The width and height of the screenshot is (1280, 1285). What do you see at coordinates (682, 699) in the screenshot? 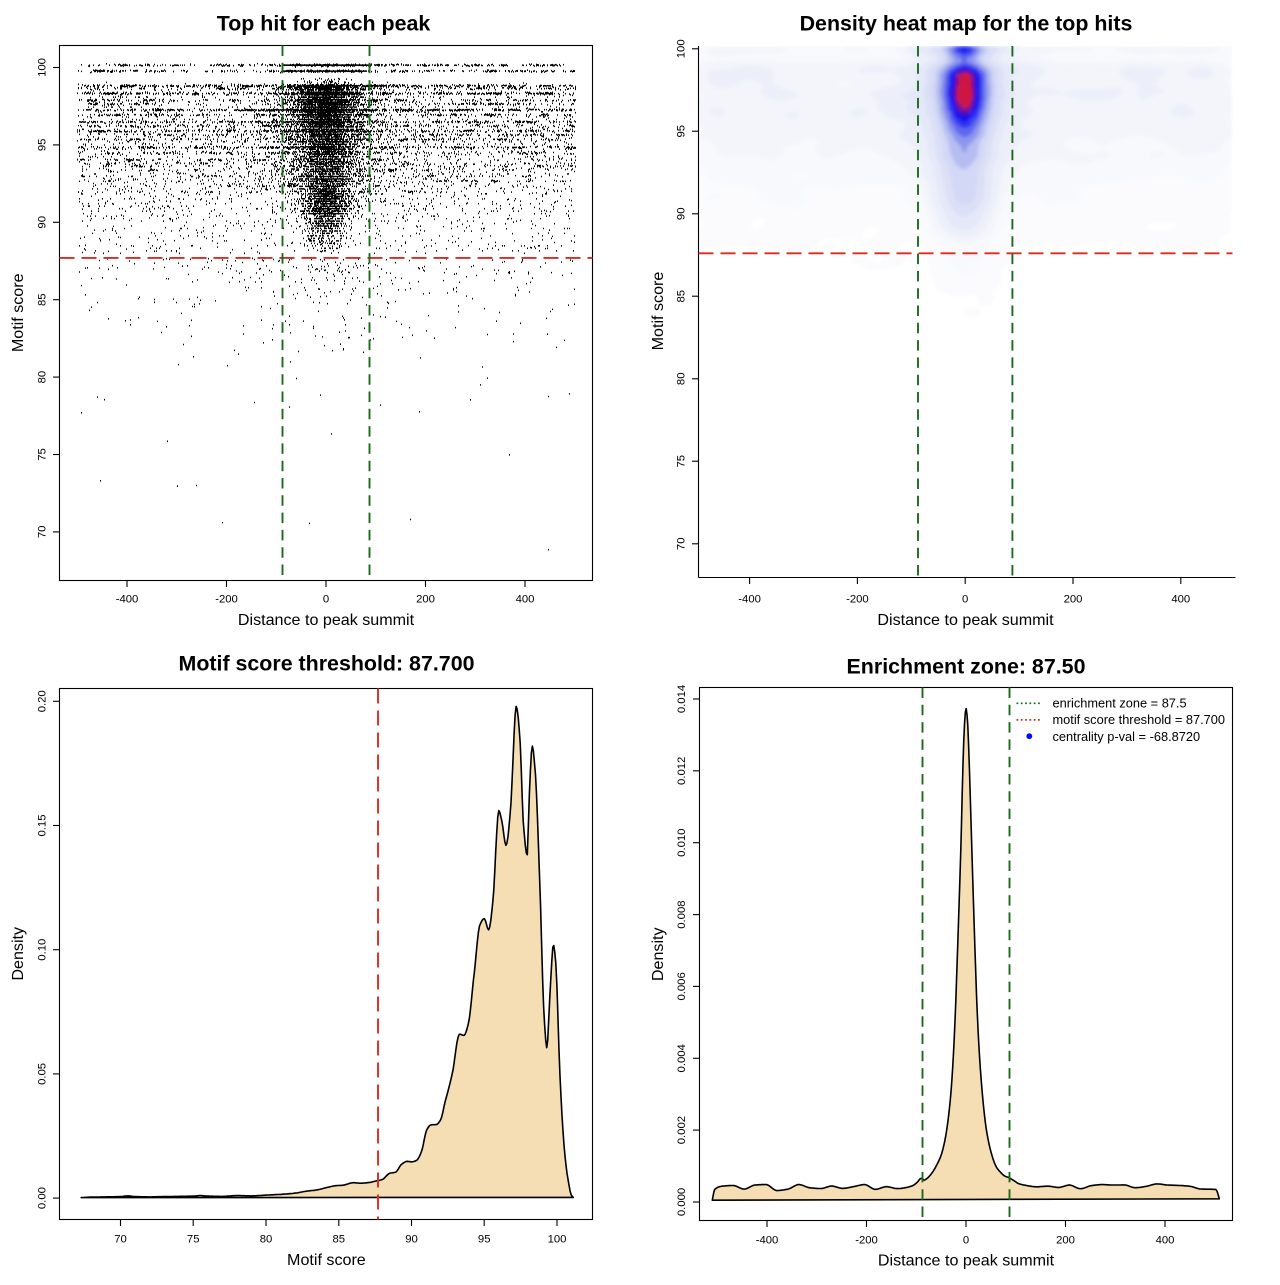
I see `svg-text: 0.014` at bounding box center [682, 699].